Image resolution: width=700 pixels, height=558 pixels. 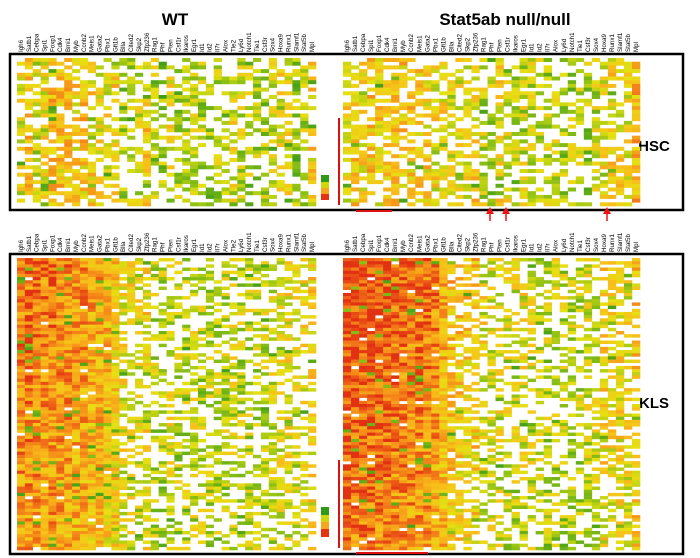 What do you see at coordinates (516, 243) in the screenshot?
I see `gene-label: Ikaros` at bounding box center [516, 243].